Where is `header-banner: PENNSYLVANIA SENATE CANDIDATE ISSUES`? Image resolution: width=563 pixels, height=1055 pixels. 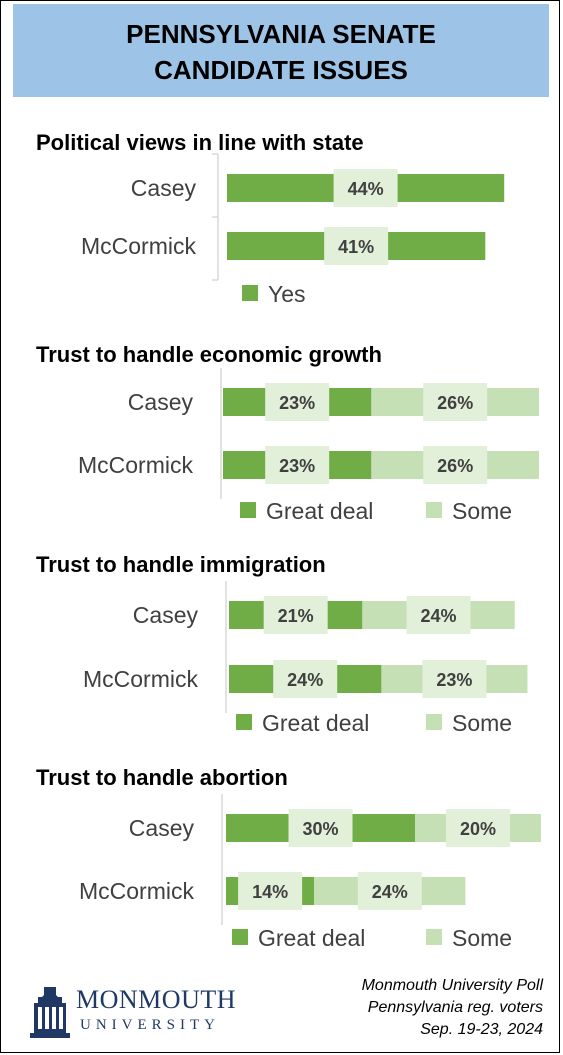 header-banner: PENNSYLVANIA SENATE CANDIDATE ISSUES is located at coordinates (281, 50).